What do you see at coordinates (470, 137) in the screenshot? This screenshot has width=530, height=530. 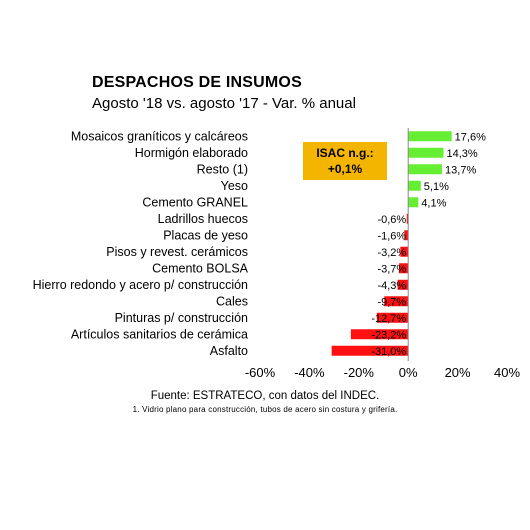 I see `value-label-0: 17,6%` at bounding box center [470, 137].